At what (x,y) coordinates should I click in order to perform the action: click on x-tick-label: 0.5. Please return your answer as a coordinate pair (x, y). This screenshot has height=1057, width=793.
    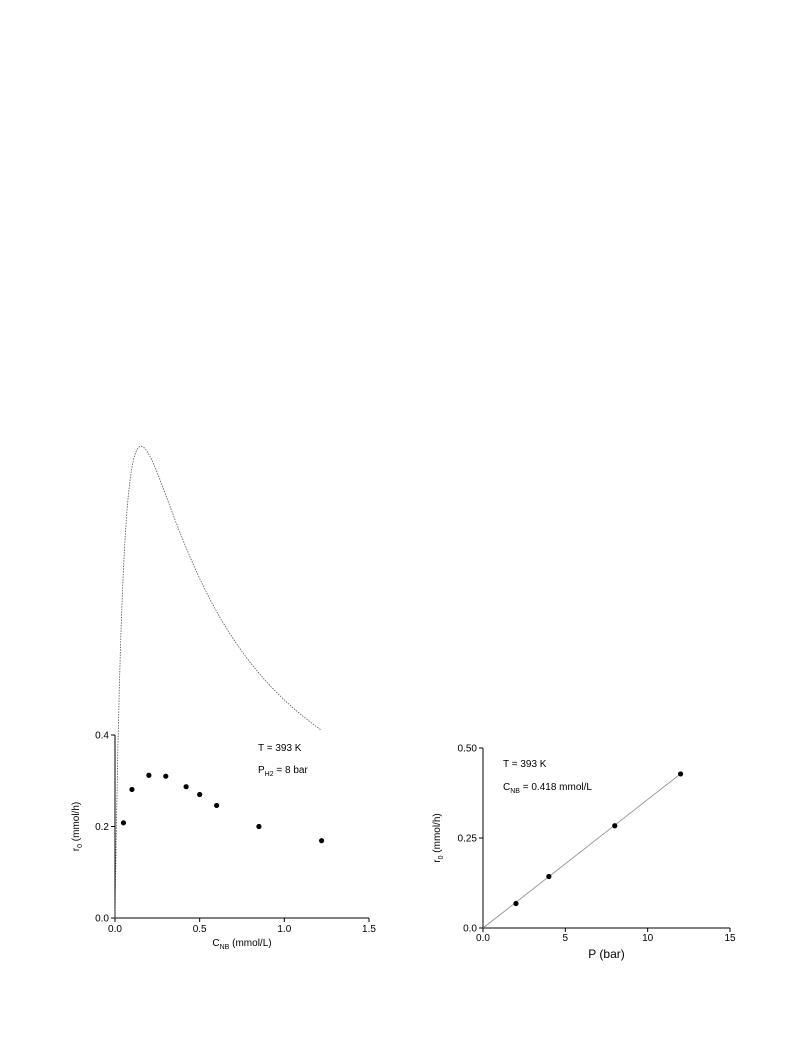
    Looking at the image, I should click on (200, 929).